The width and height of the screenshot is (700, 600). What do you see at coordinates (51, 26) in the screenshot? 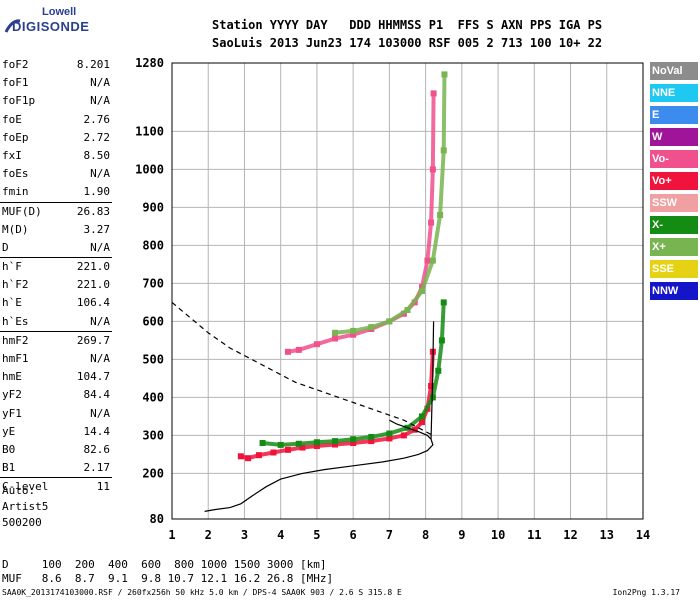
I see `logo-text-digisonde: DIGISONDE` at bounding box center [51, 26].